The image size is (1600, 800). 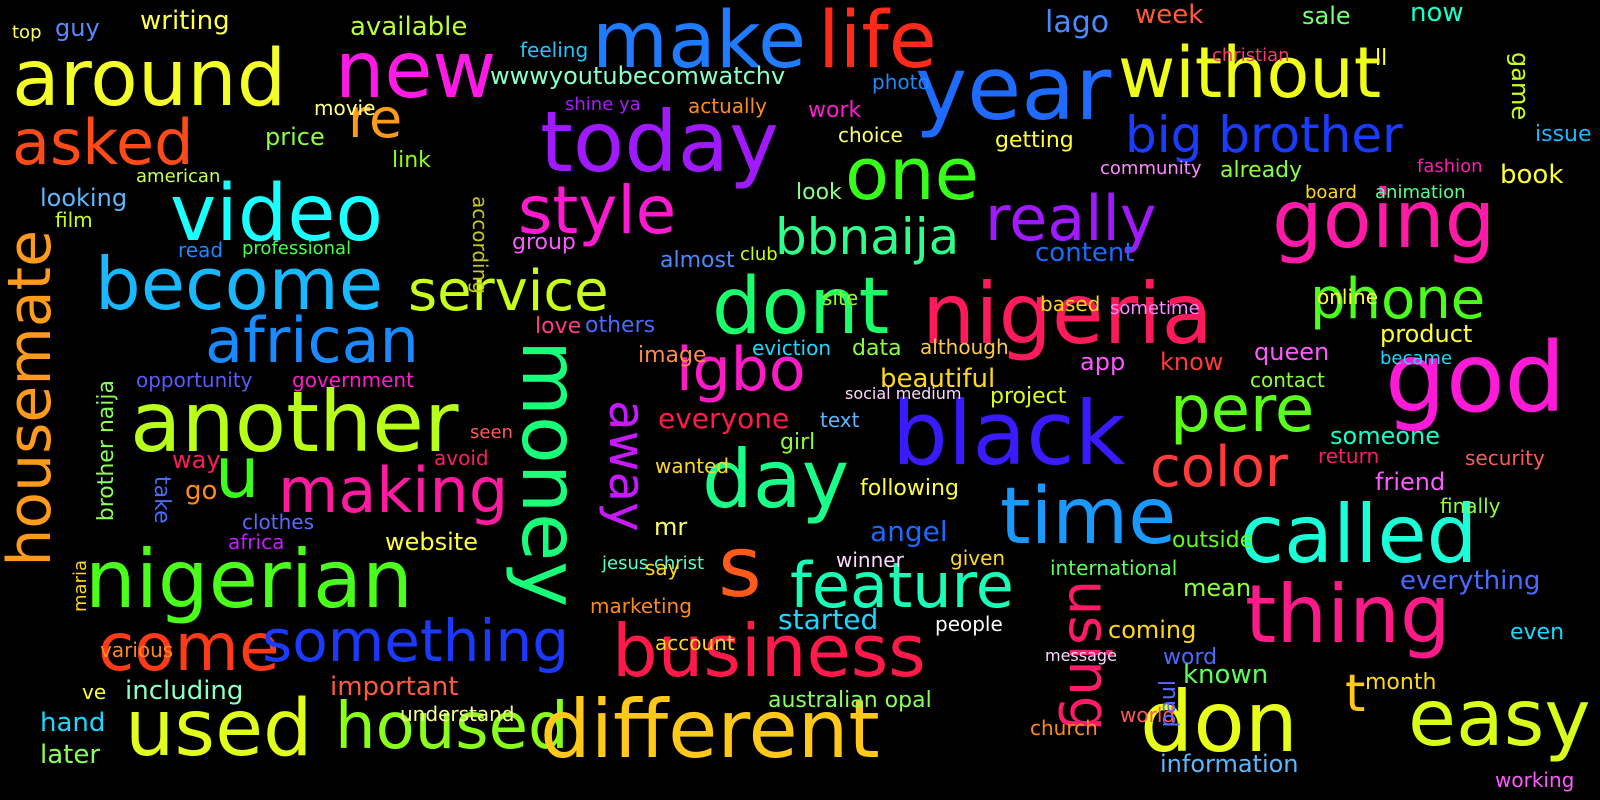 What do you see at coordinates (32, 398) in the screenshot?
I see `word: housemate` at bounding box center [32, 398].